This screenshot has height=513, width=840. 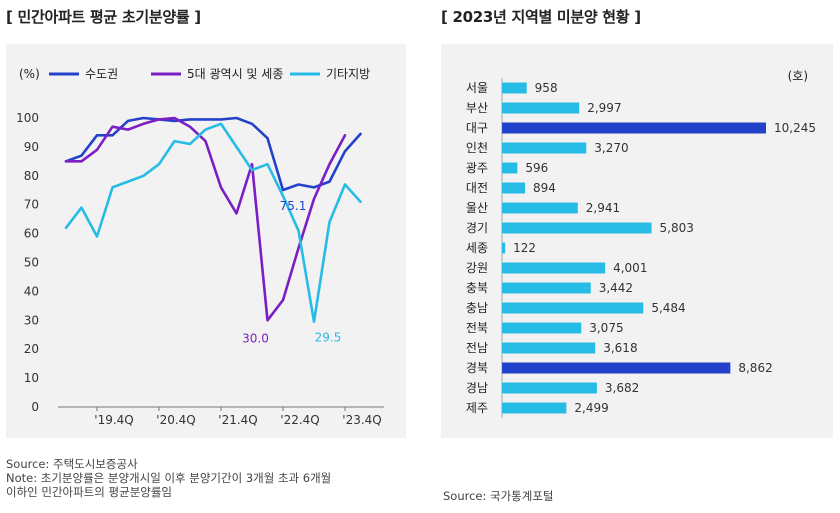 What do you see at coordinates (237, 420) in the screenshot?
I see `x-tick-label: '21.4Q` at bounding box center [237, 420].